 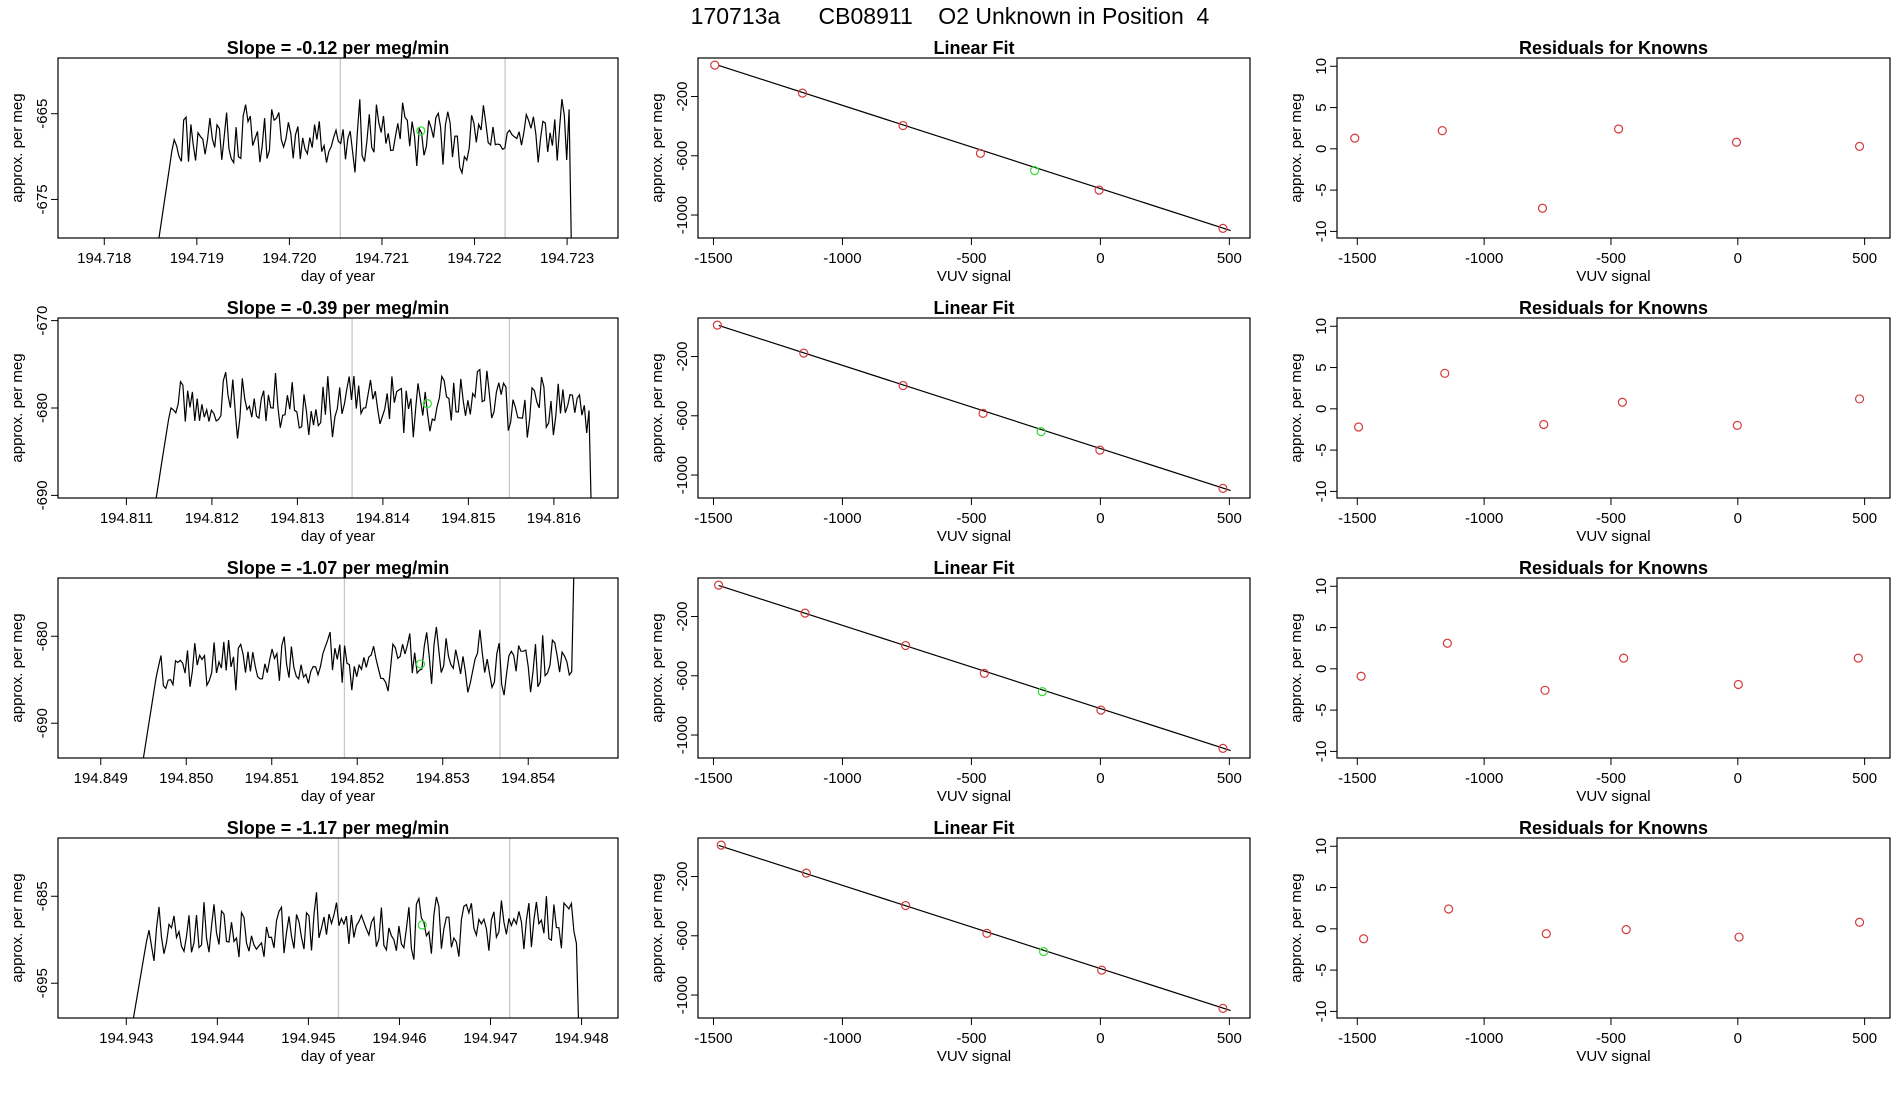 I want to click on panel-title: Slope = -0.39 per meg/min, so click(x=338, y=308).